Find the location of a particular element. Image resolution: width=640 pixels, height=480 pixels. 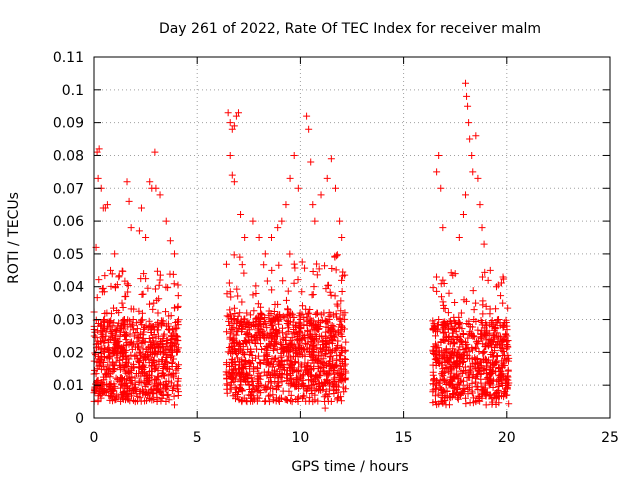

y-tick-label: 0.02 is located at coordinates (68, 353).